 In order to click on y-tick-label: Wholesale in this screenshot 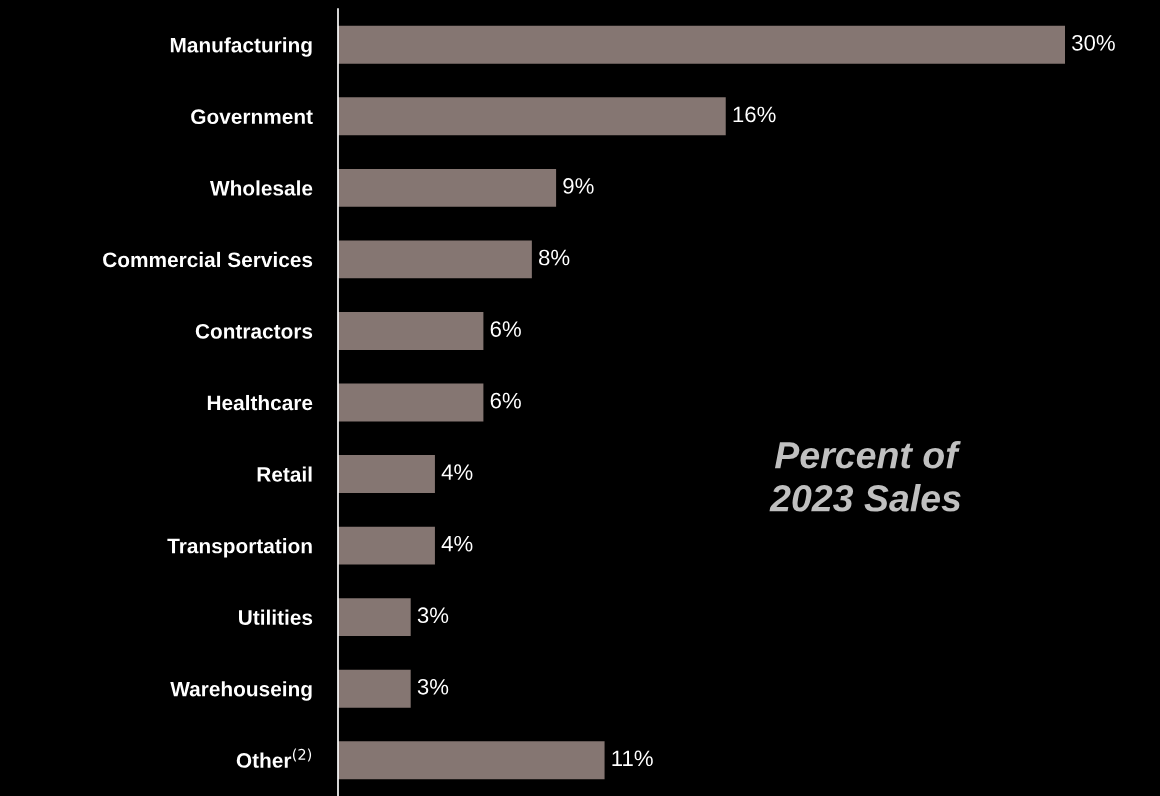, I will do `click(261, 188)`.